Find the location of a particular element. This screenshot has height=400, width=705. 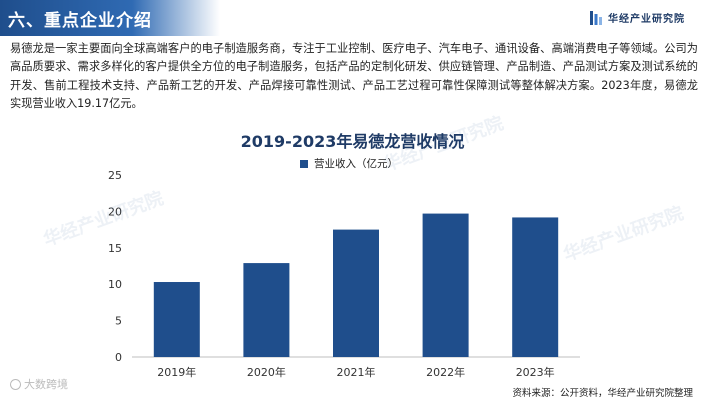

x-tick-label: 2023年 is located at coordinates (535, 372).